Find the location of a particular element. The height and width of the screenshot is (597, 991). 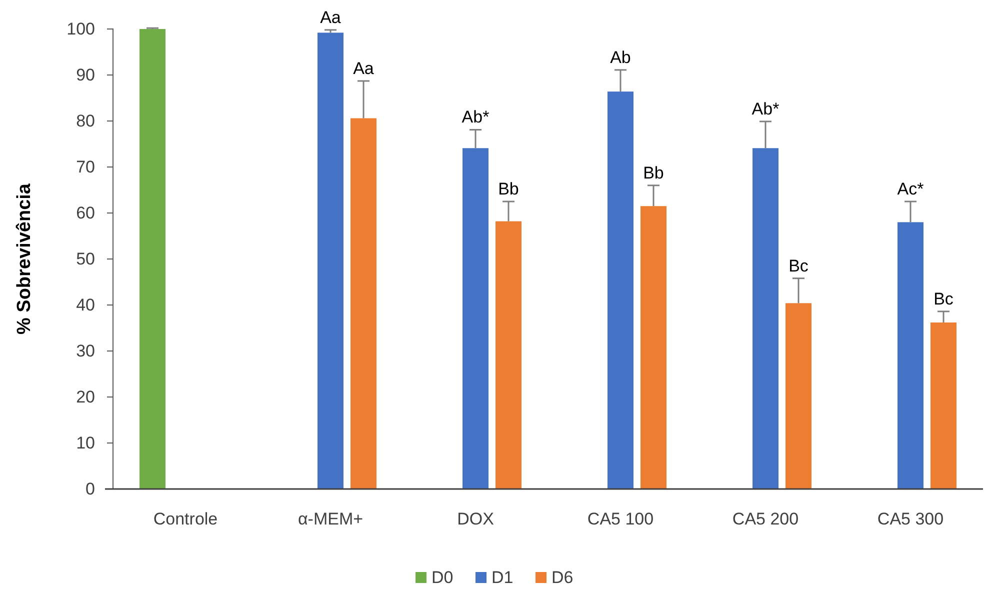

y-tick-label: 60 is located at coordinates (85, 212).